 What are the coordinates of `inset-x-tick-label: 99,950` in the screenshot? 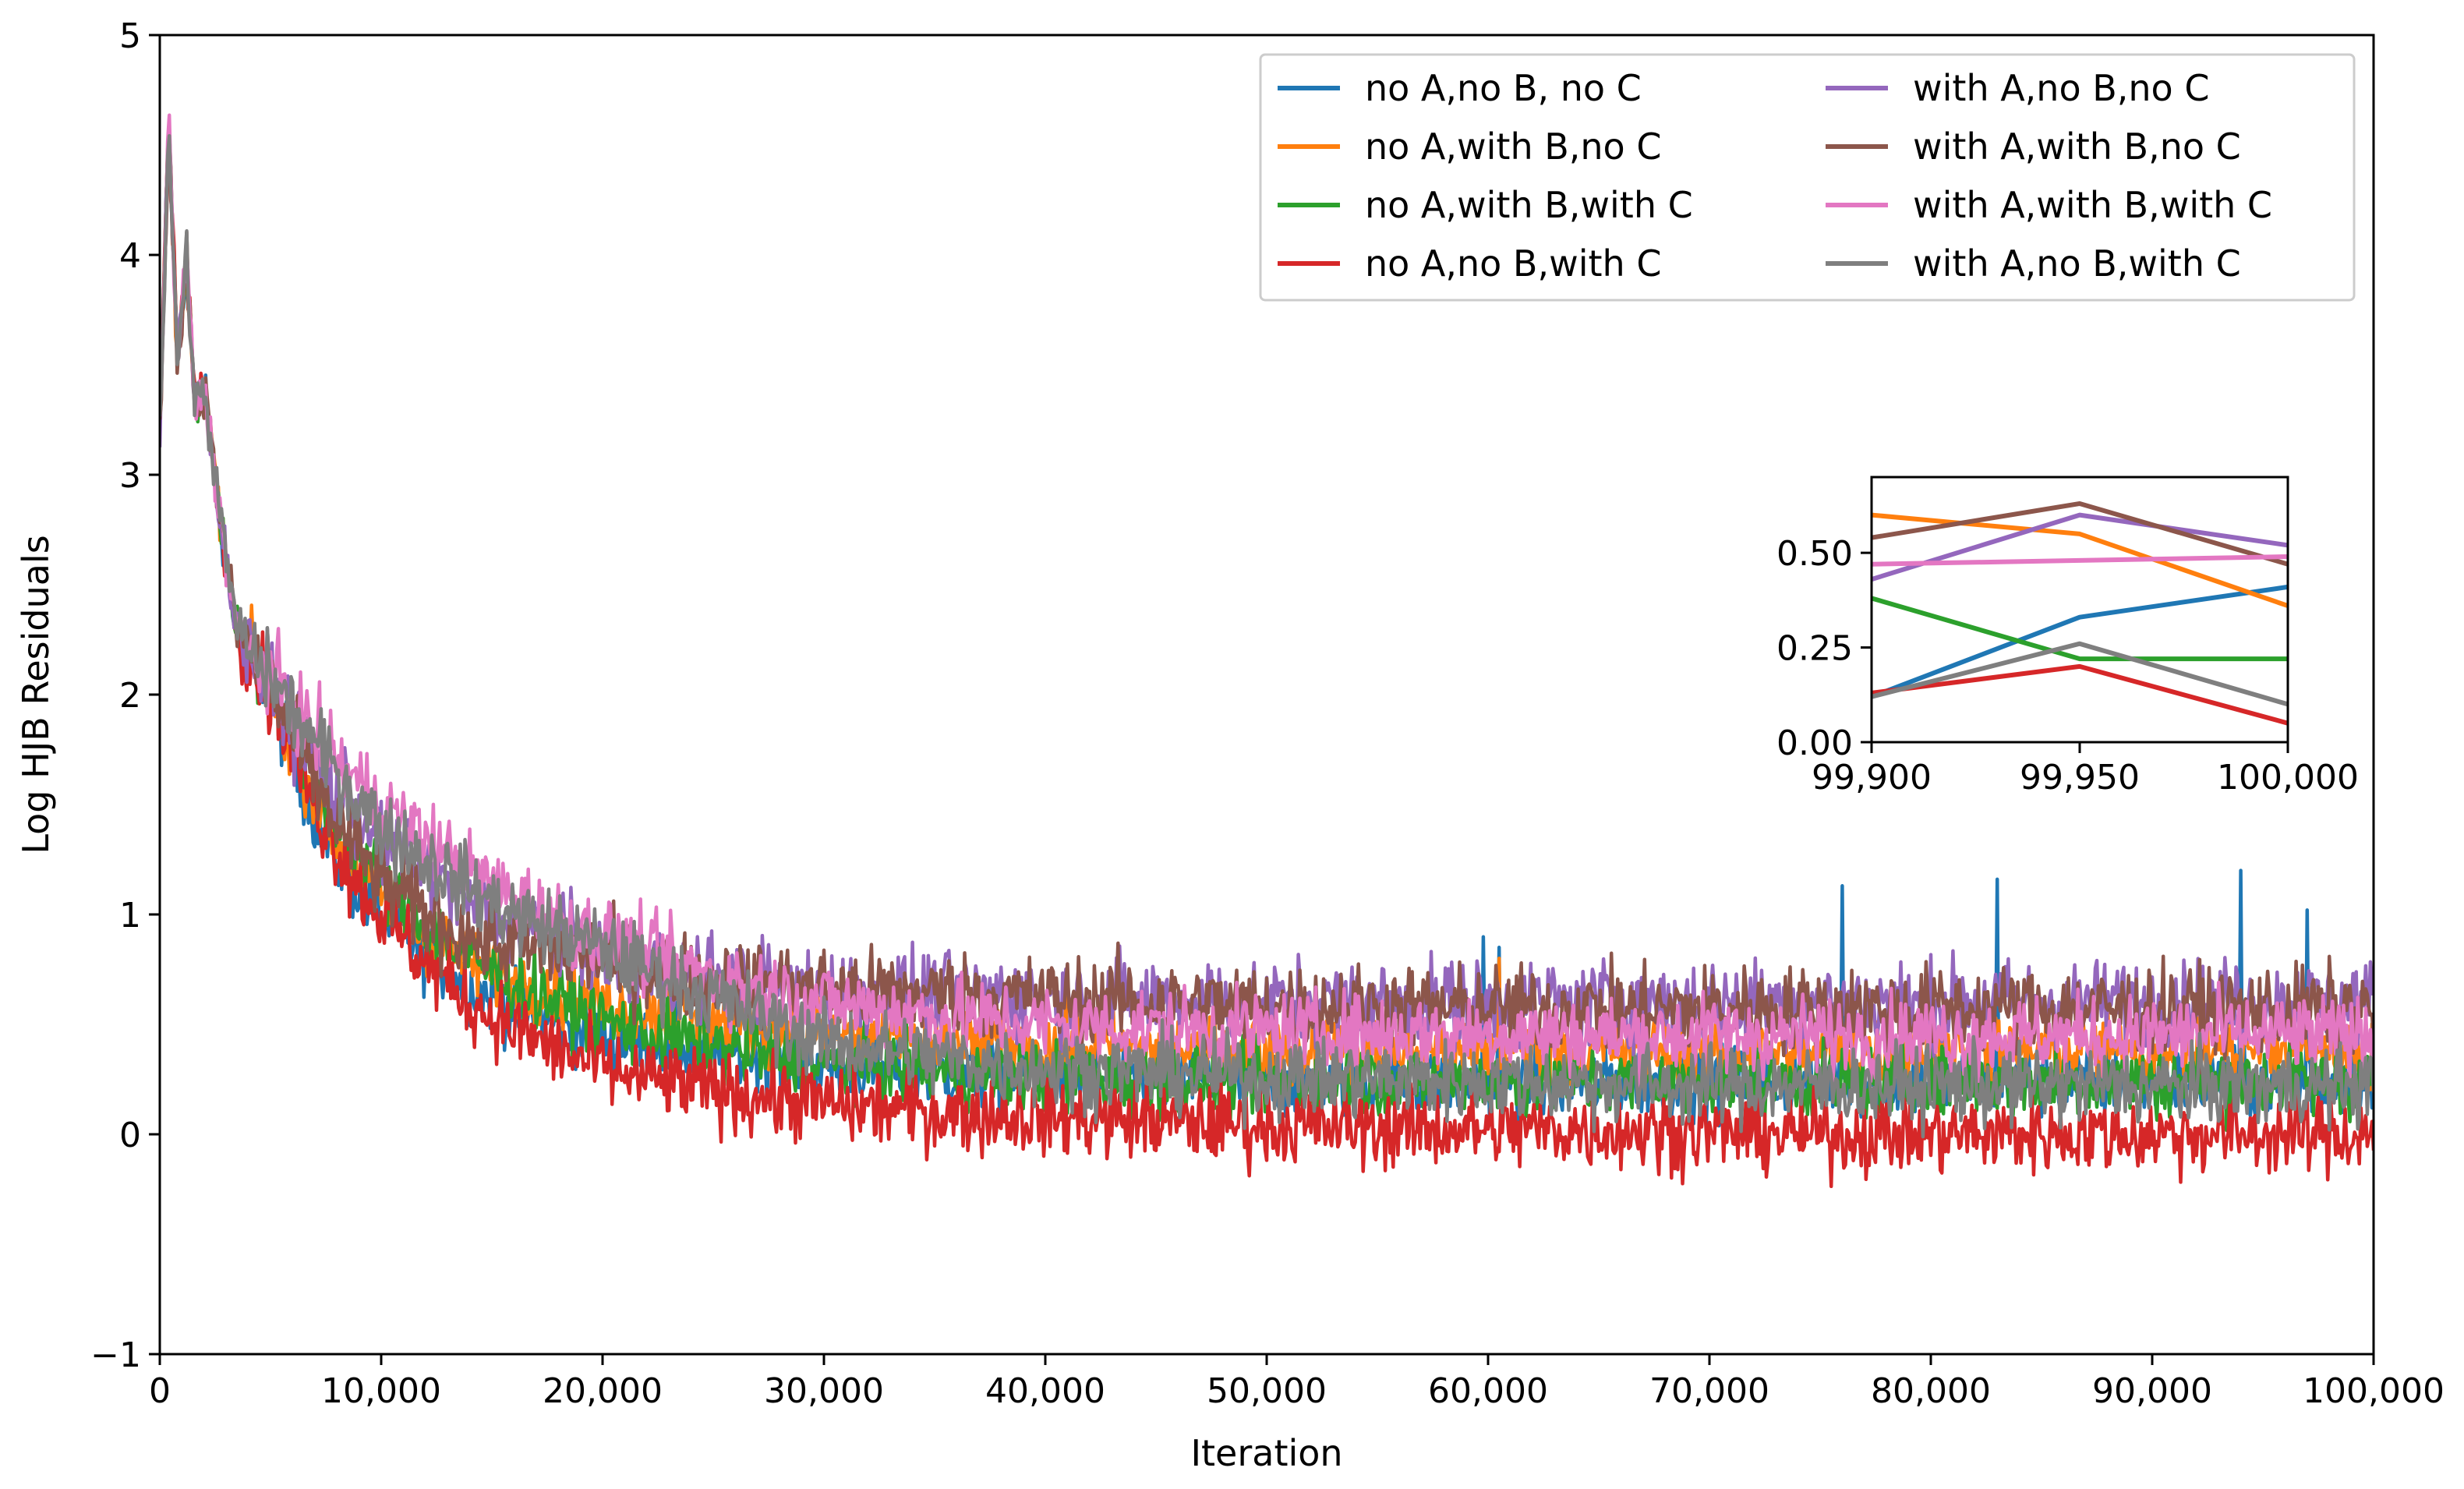 It's located at (2080, 778).